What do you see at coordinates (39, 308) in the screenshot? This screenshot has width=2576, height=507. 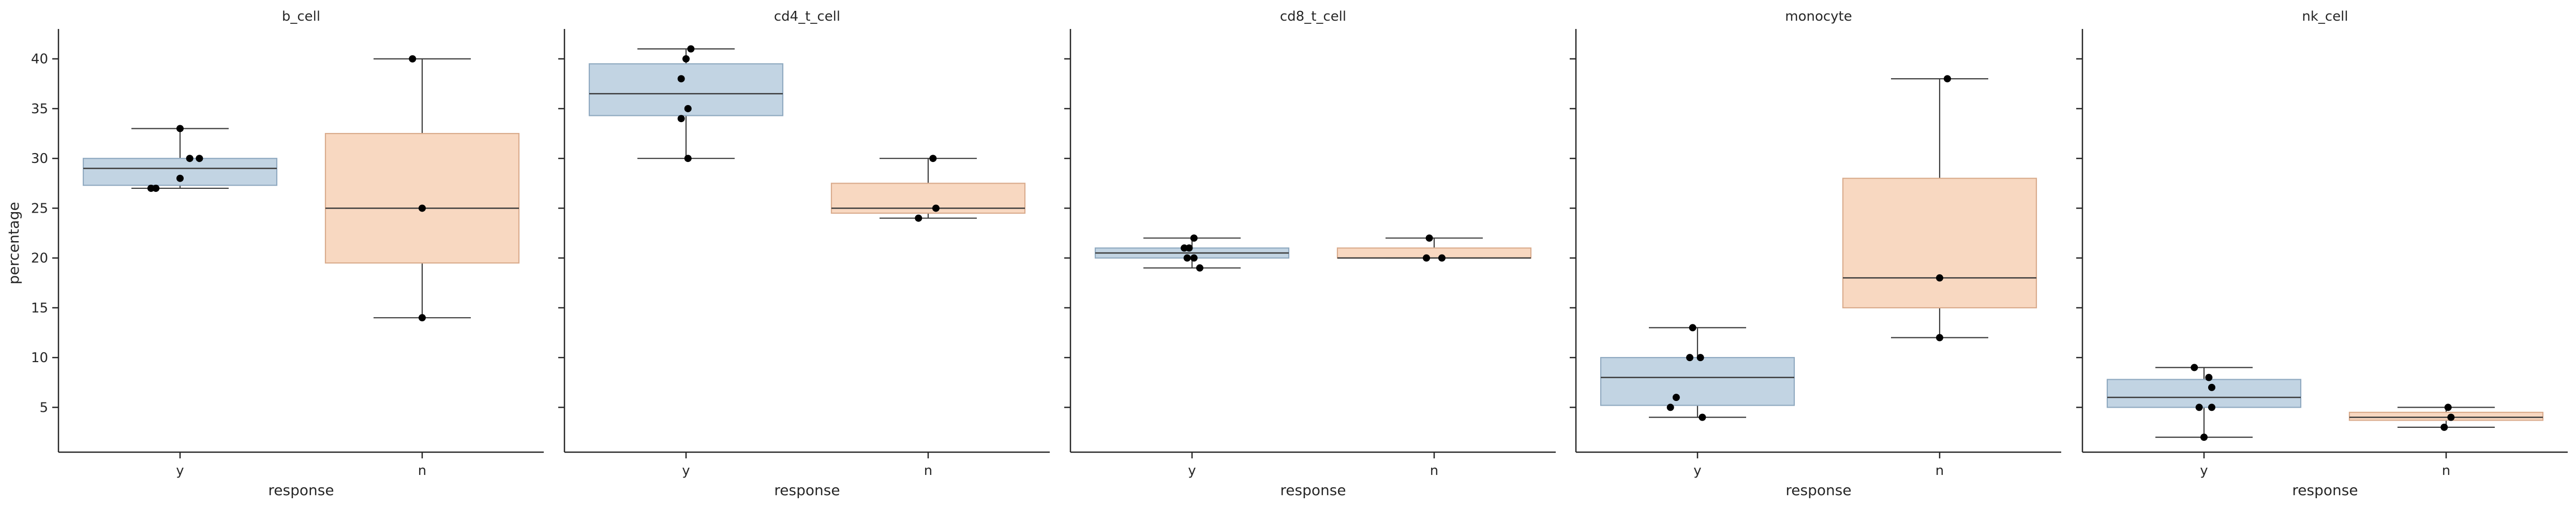 I see `y-tick-label: 15` at bounding box center [39, 308].